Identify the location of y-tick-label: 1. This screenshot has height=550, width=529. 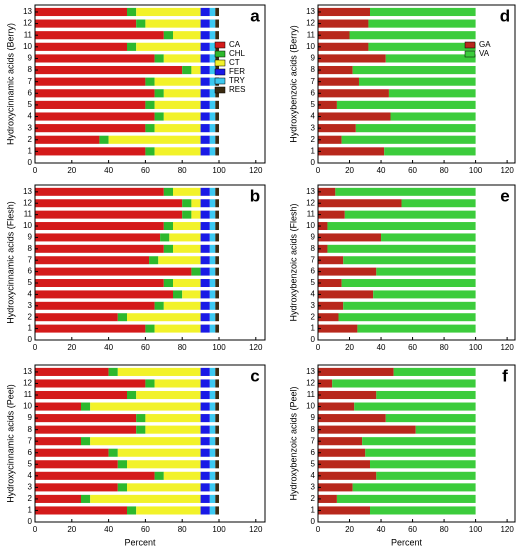
(30, 150).